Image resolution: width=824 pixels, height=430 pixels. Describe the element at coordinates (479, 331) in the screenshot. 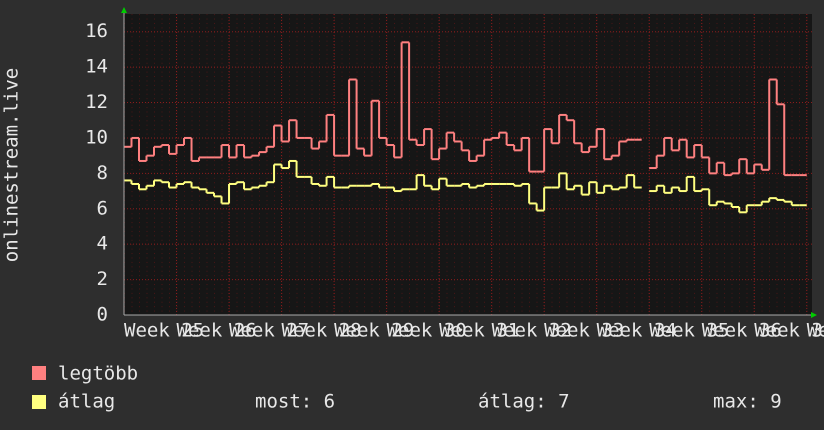

I see `x-tick-label: Week 31` at that location.